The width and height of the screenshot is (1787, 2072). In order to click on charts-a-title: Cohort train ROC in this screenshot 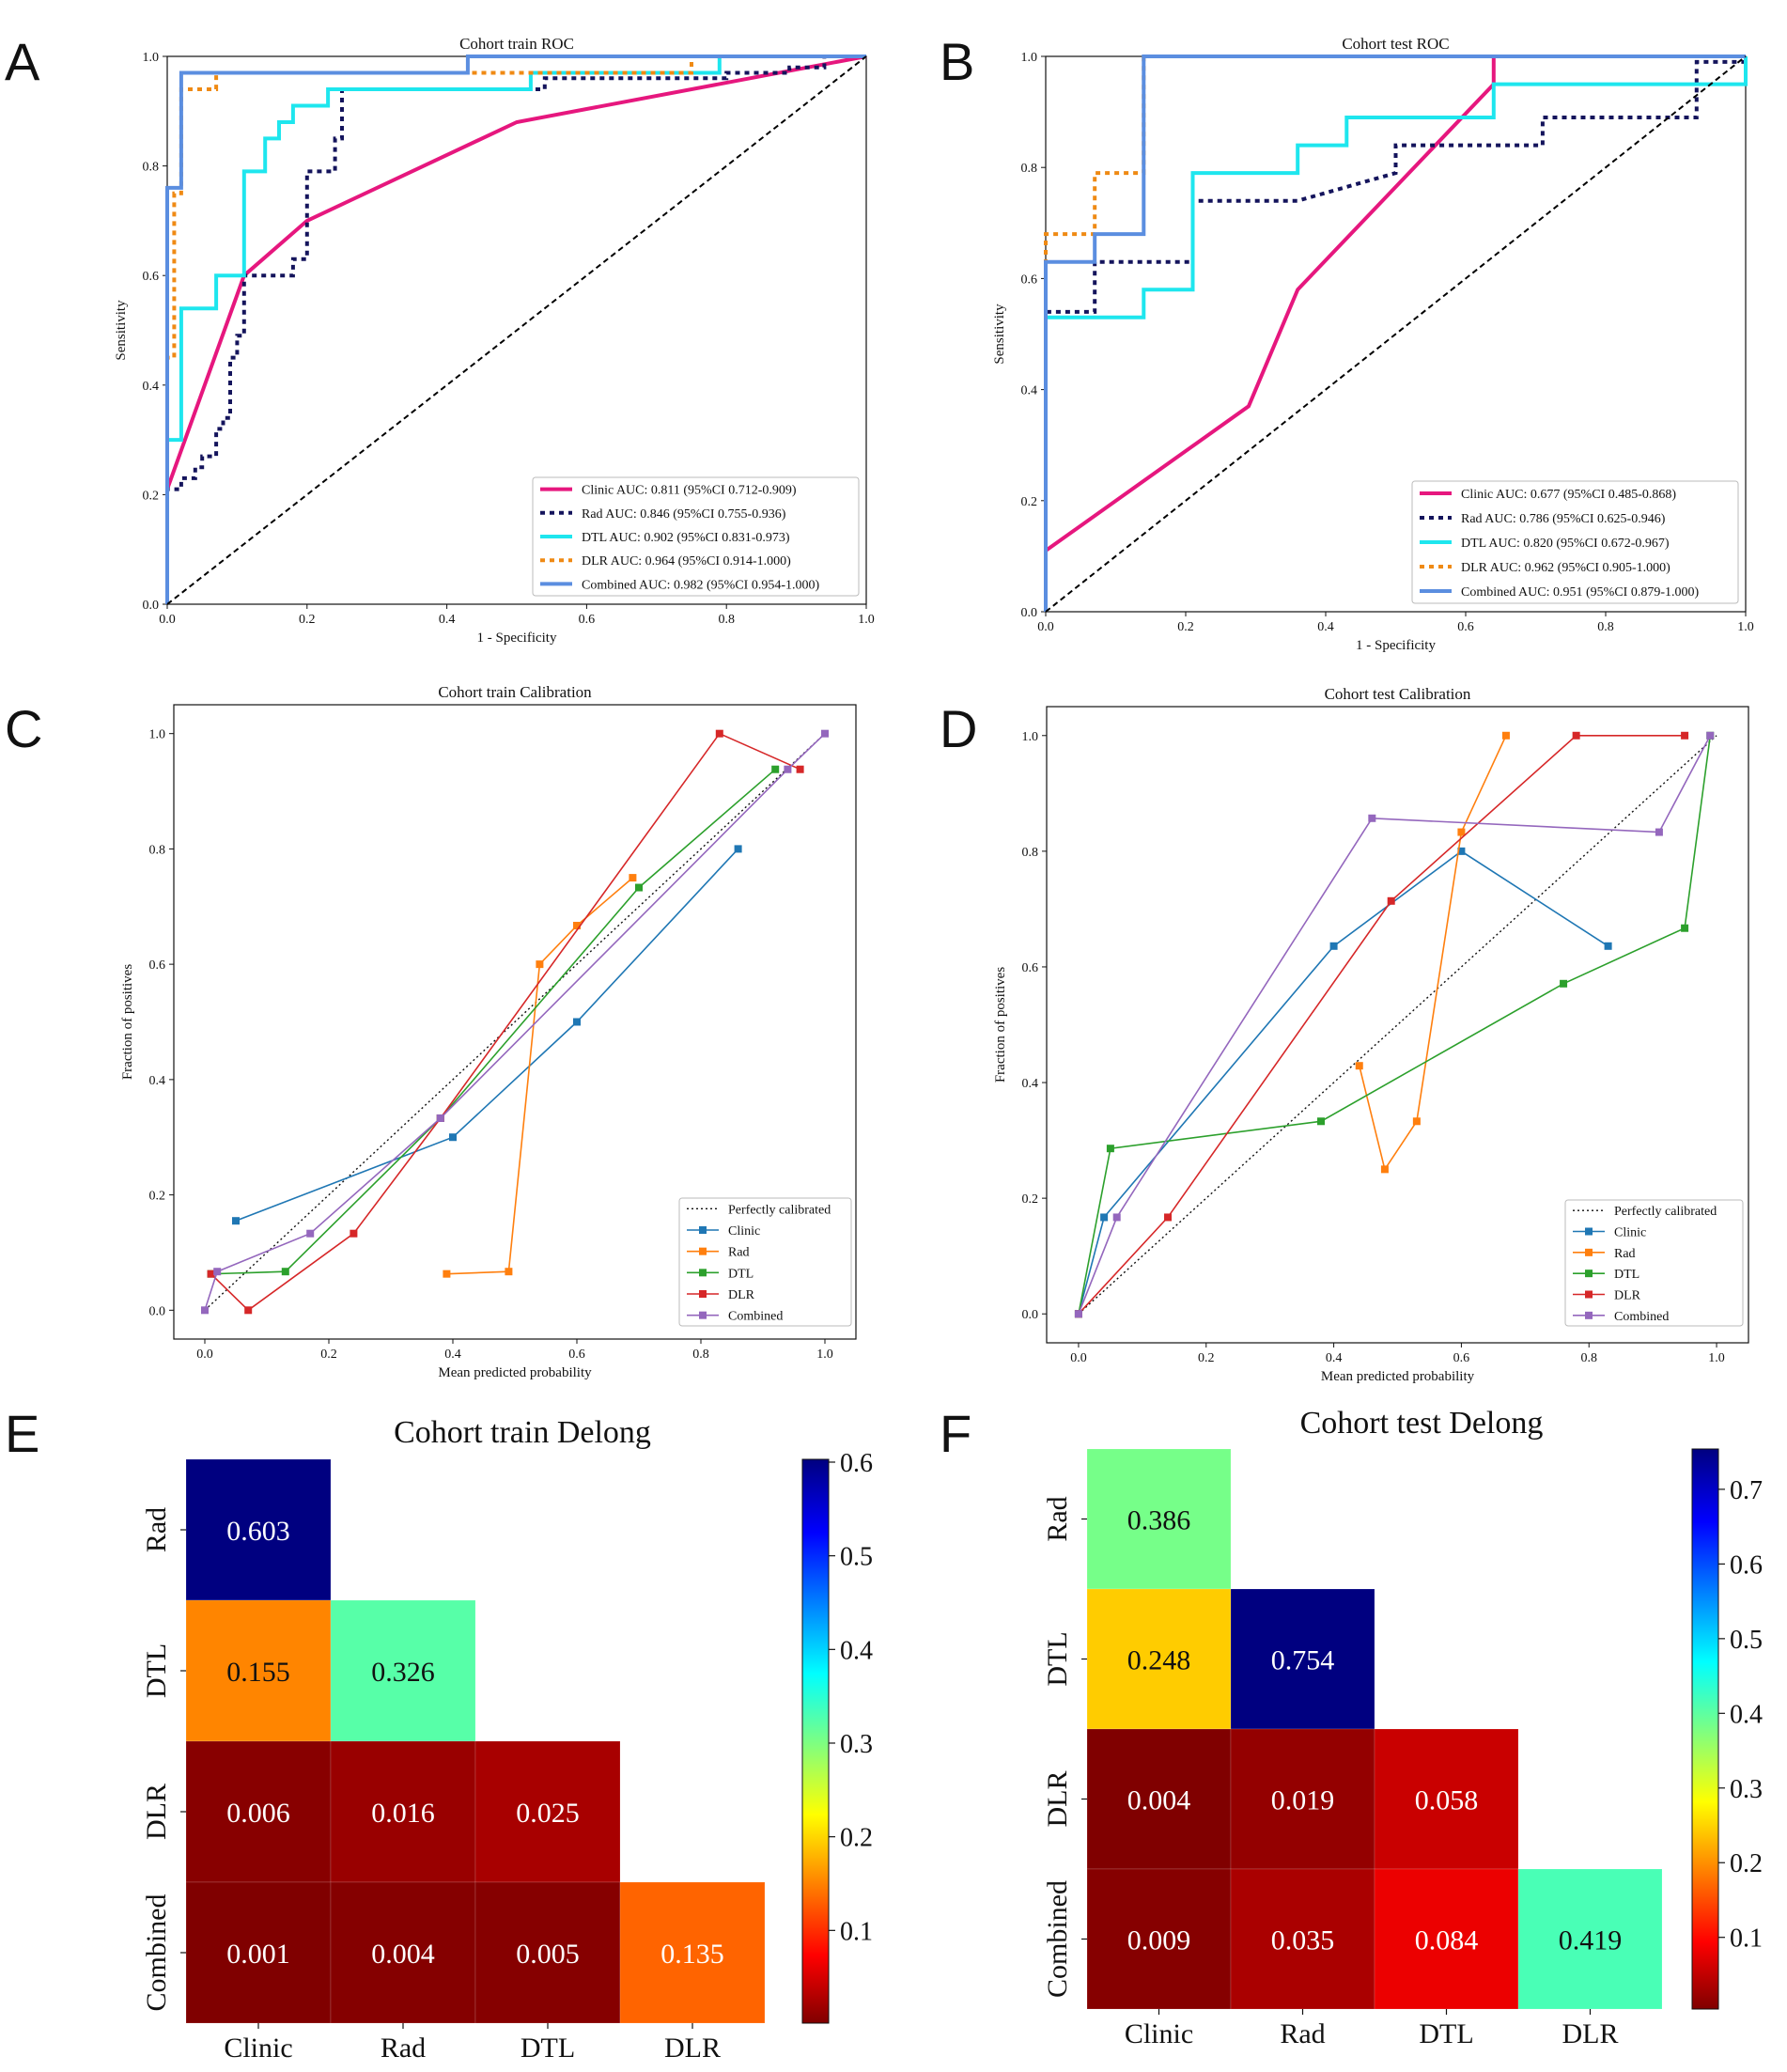, I will do `click(517, 44)`.